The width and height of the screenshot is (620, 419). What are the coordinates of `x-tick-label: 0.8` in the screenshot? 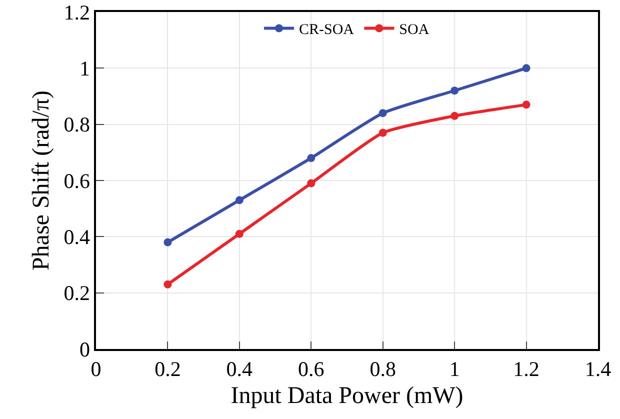 It's located at (383, 368).